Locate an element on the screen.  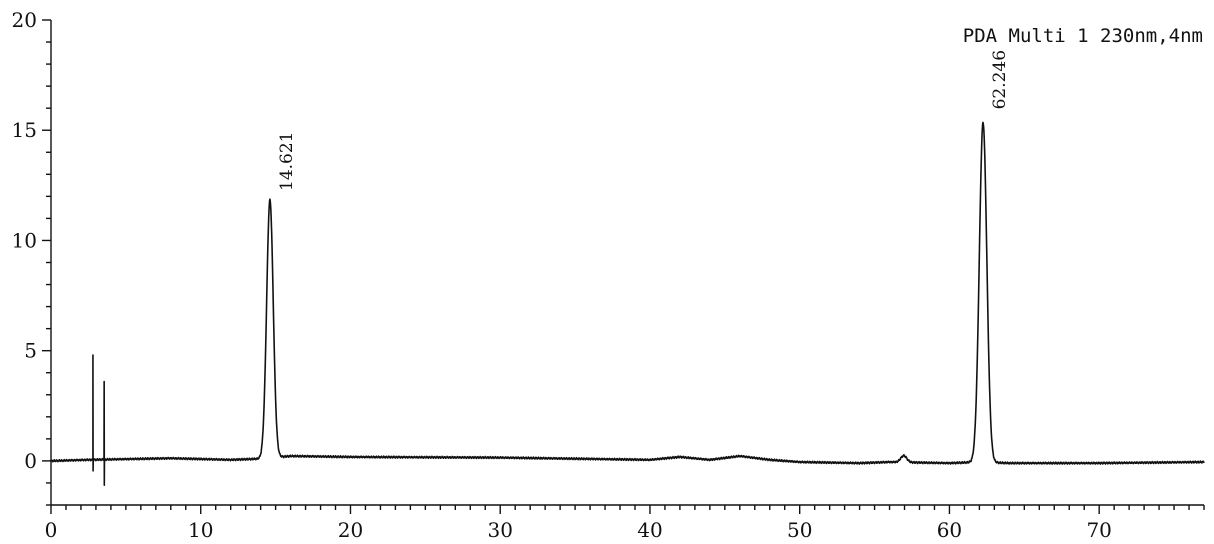
peak-label: 62.246 is located at coordinates (1000, 79).